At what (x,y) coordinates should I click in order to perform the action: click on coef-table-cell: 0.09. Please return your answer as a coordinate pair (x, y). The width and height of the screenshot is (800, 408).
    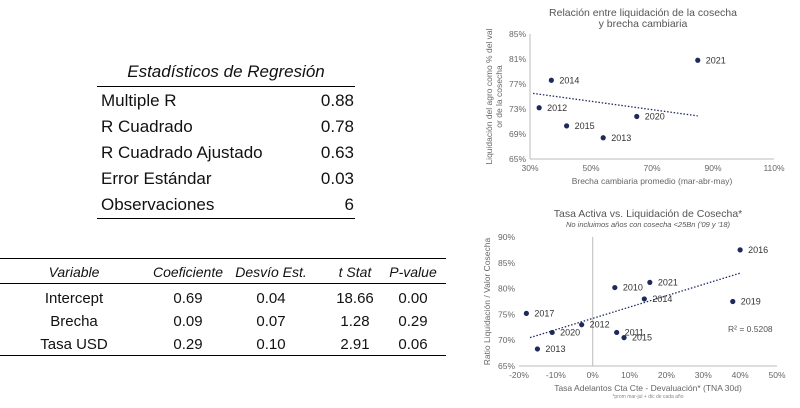
    Looking at the image, I should click on (188, 321).